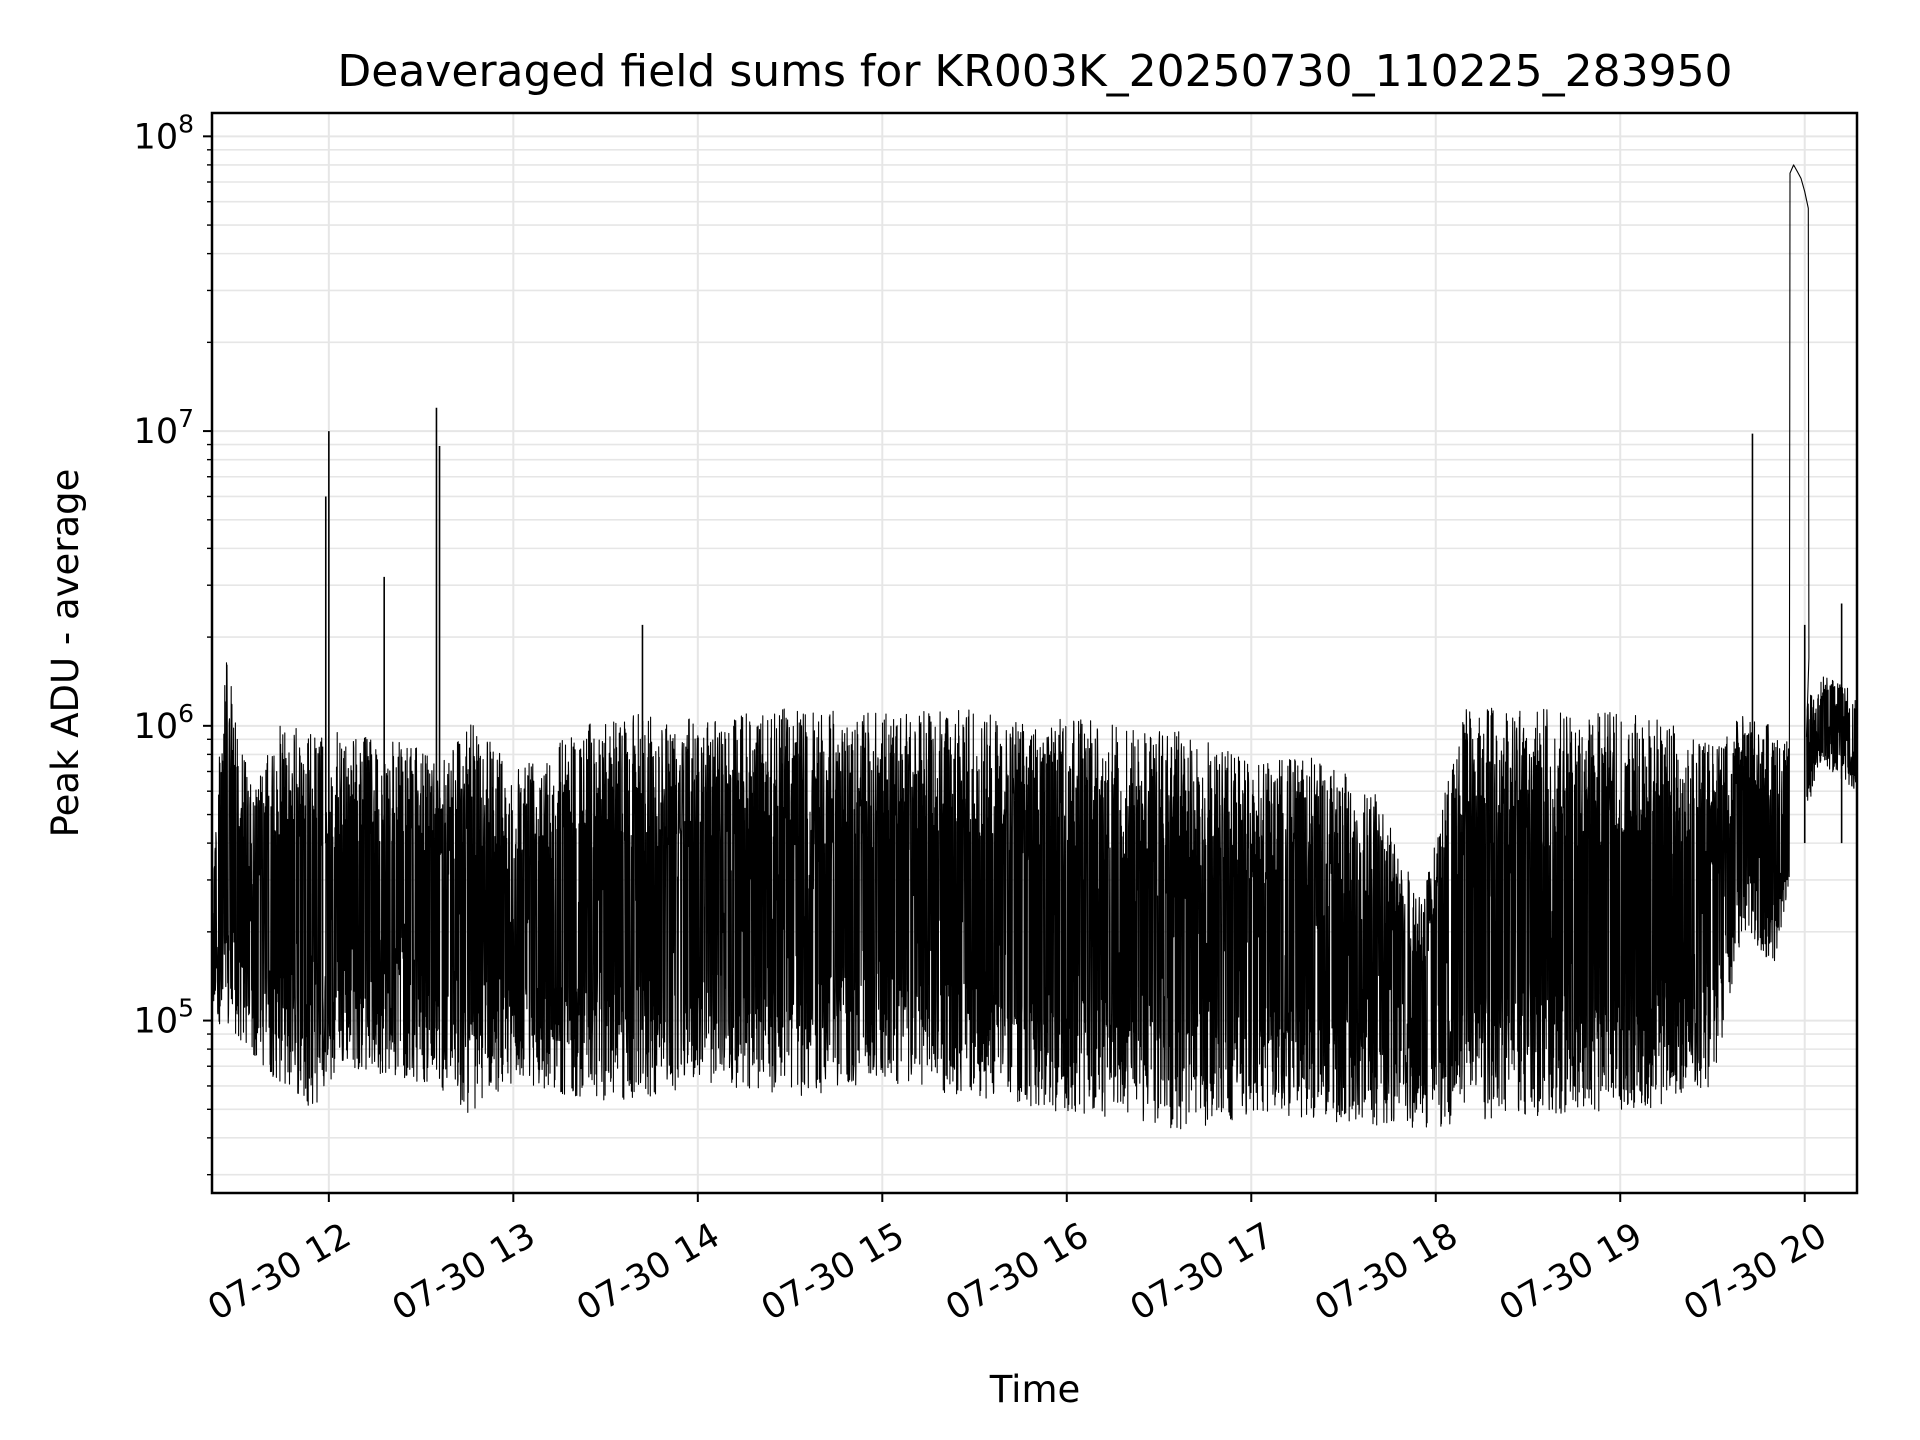 The image size is (1920, 1440). What do you see at coordinates (186, 123) in the screenshot?
I see `y-tick-exponent: 8` at bounding box center [186, 123].